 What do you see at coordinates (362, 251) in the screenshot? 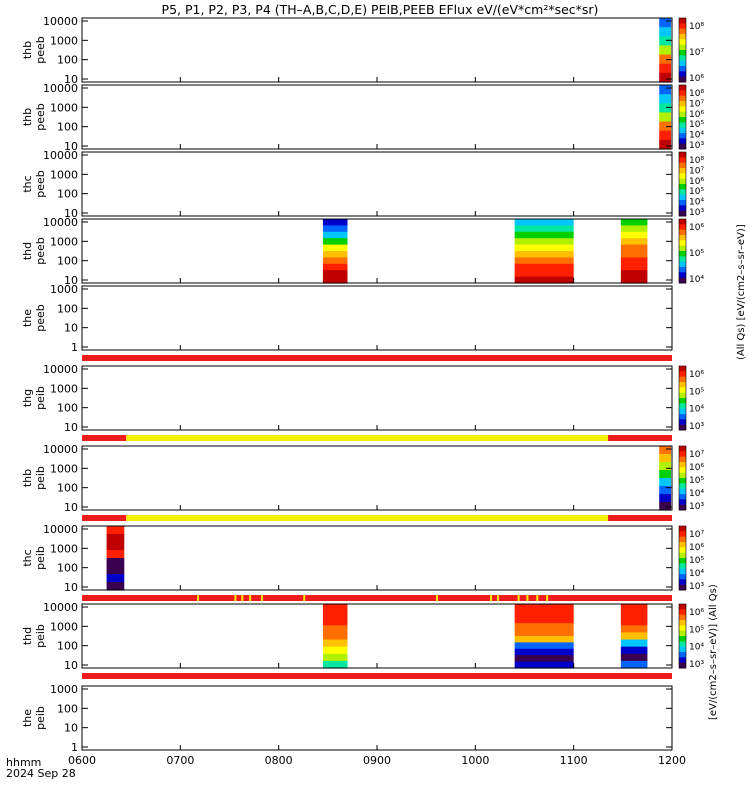
I see `panel-thd-peeb: 10000 1000 100 10 thd peeb 10⁶ 10⁵ 10⁴` at bounding box center [362, 251].